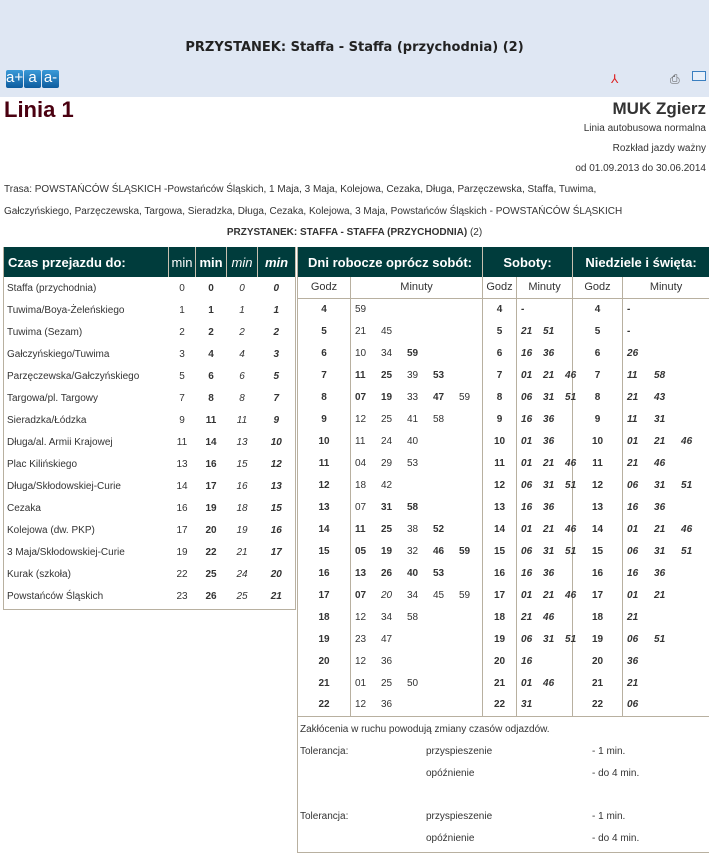 Image resolution: width=709 pixels, height=856 pixels. What do you see at coordinates (150, 398) in the screenshot?
I see `table-row: Targowa/pl. Targowy 7 8 8 7` at bounding box center [150, 398].